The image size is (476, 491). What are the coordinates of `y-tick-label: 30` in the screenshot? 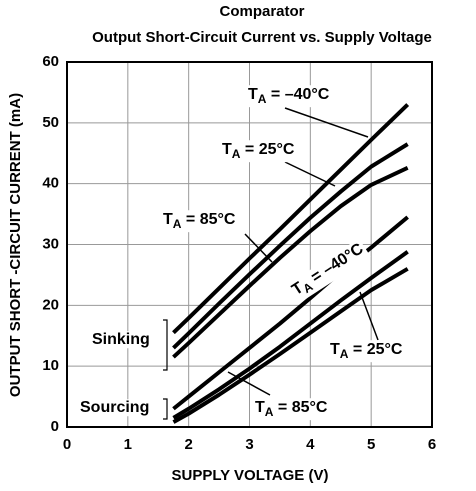 It's located at (50, 243).